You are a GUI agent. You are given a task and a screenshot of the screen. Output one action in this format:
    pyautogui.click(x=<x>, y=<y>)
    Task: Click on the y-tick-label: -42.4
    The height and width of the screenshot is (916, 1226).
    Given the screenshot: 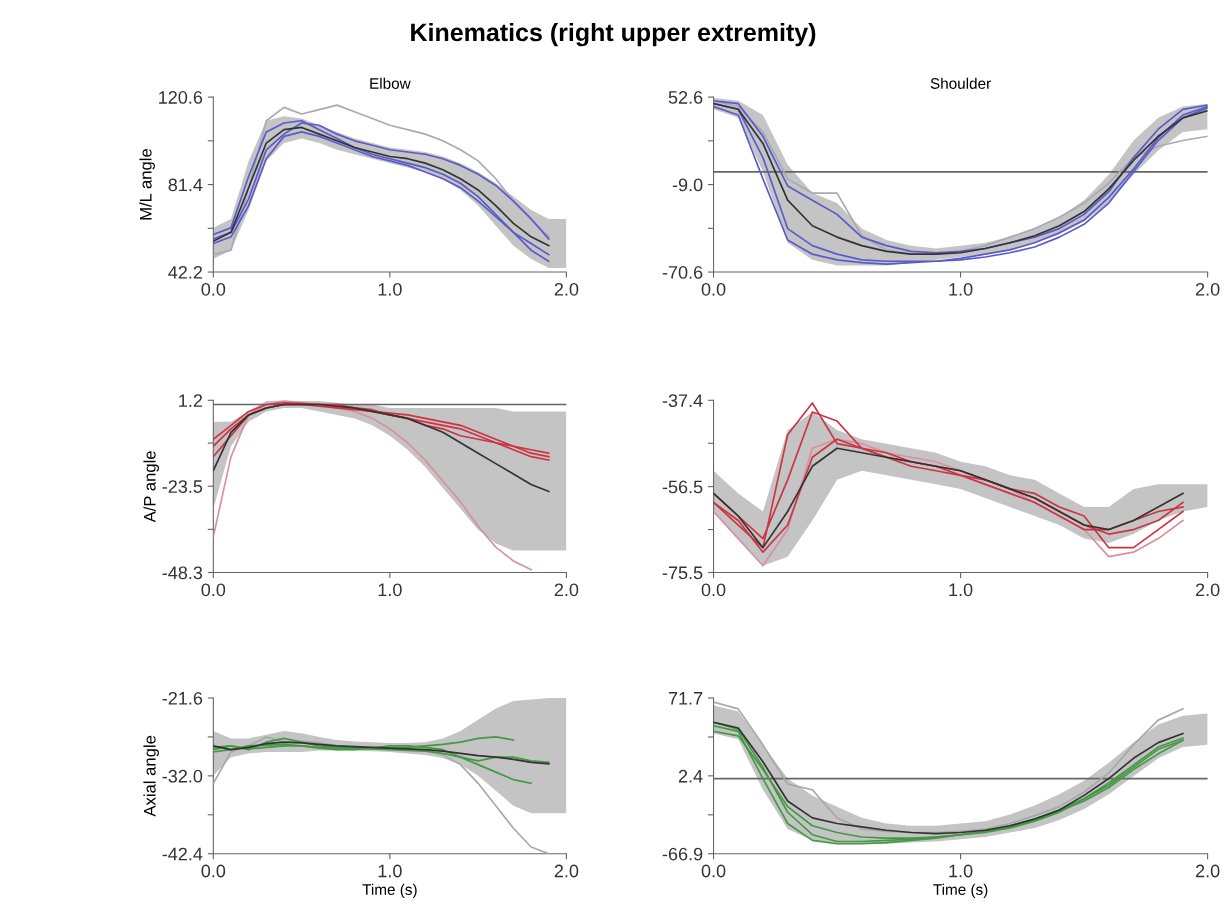 What is the action you would take?
    pyautogui.click(x=182, y=854)
    